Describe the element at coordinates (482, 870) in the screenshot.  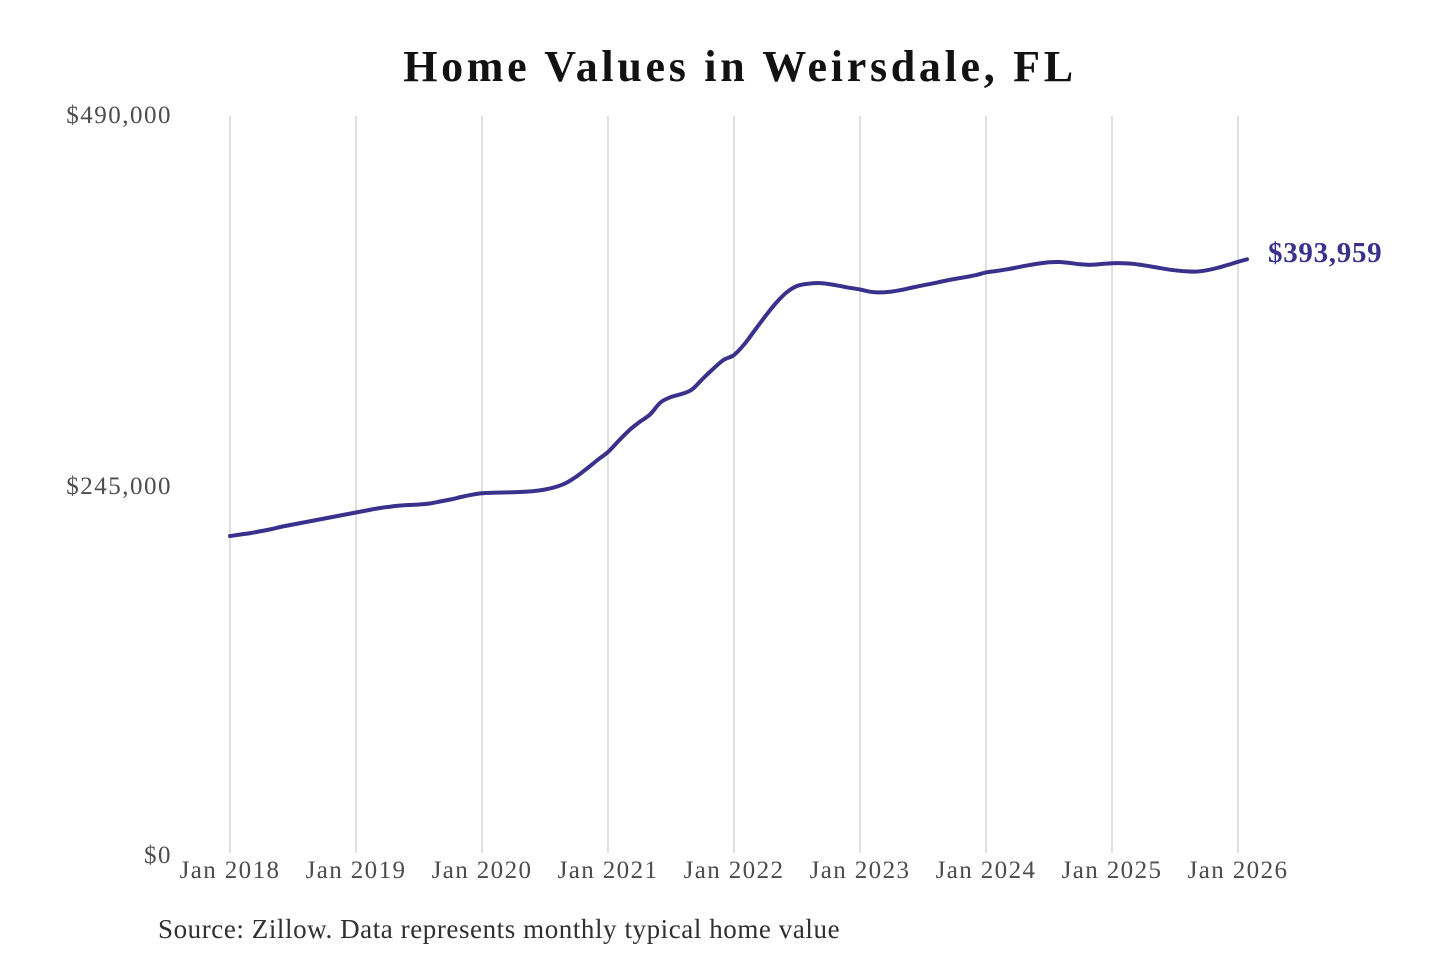
I see `svg-text: Jan 2020` at that location.